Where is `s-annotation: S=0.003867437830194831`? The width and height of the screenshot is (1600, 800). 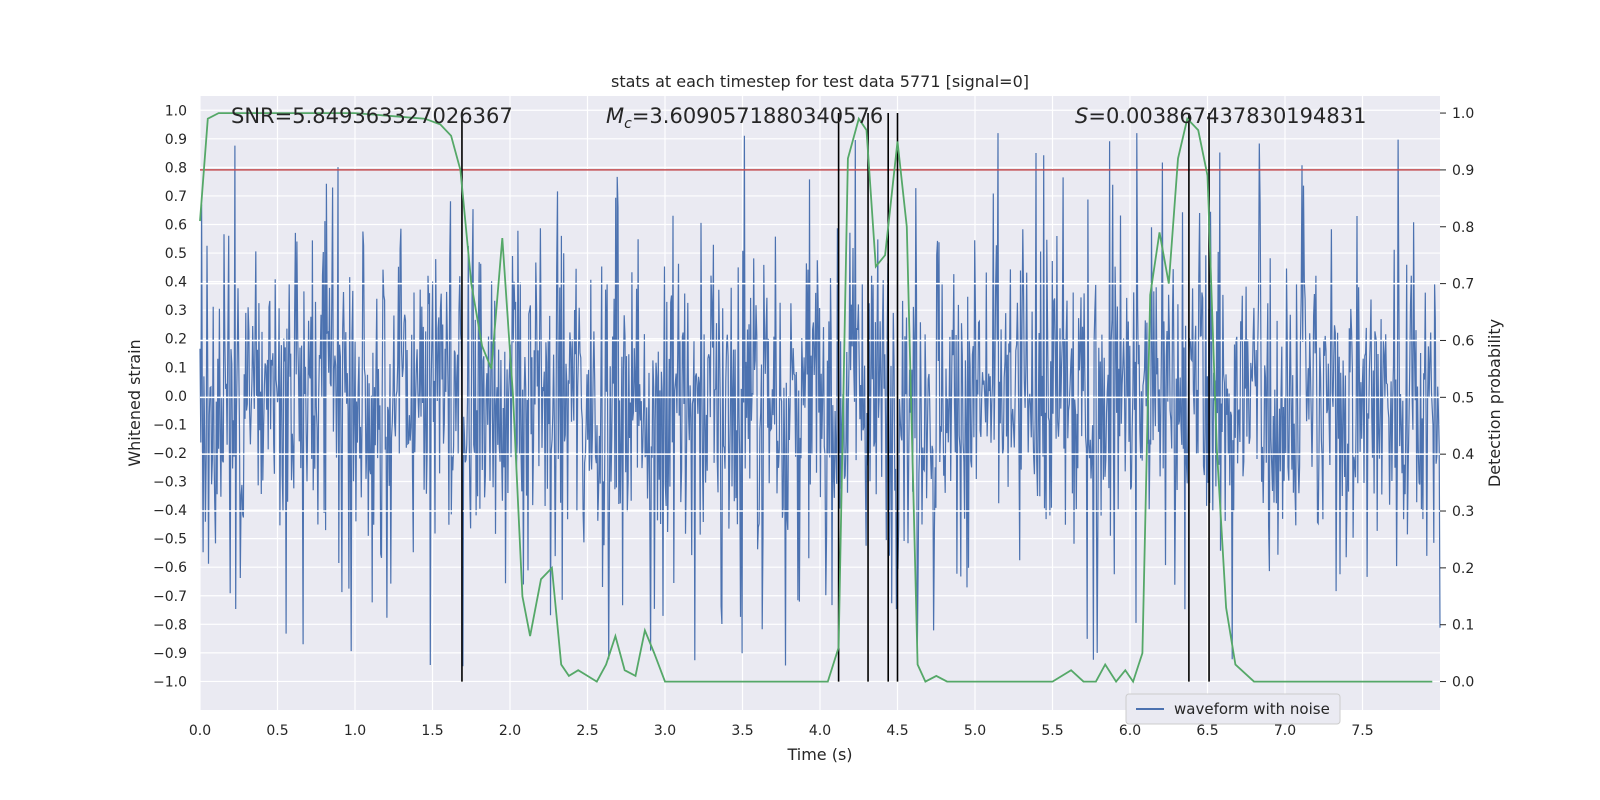 s-annotation: S=0.003867437830194831 is located at coordinates (1220, 116).